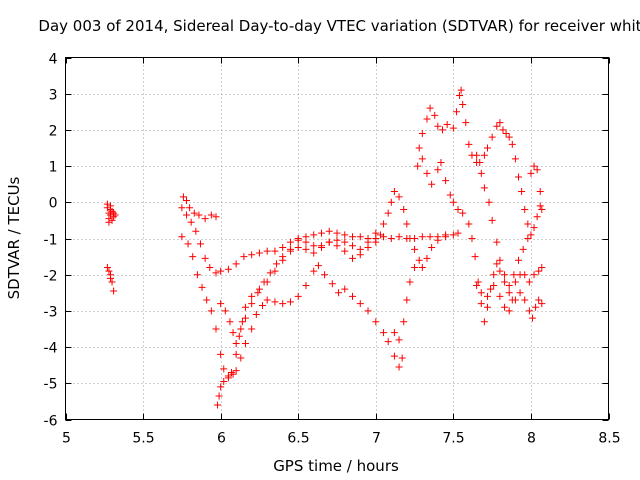 This screenshot has height=480, width=640. What do you see at coordinates (51, 313) in the screenshot?
I see `y-tick-label: -3` at bounding box center [51, 313].